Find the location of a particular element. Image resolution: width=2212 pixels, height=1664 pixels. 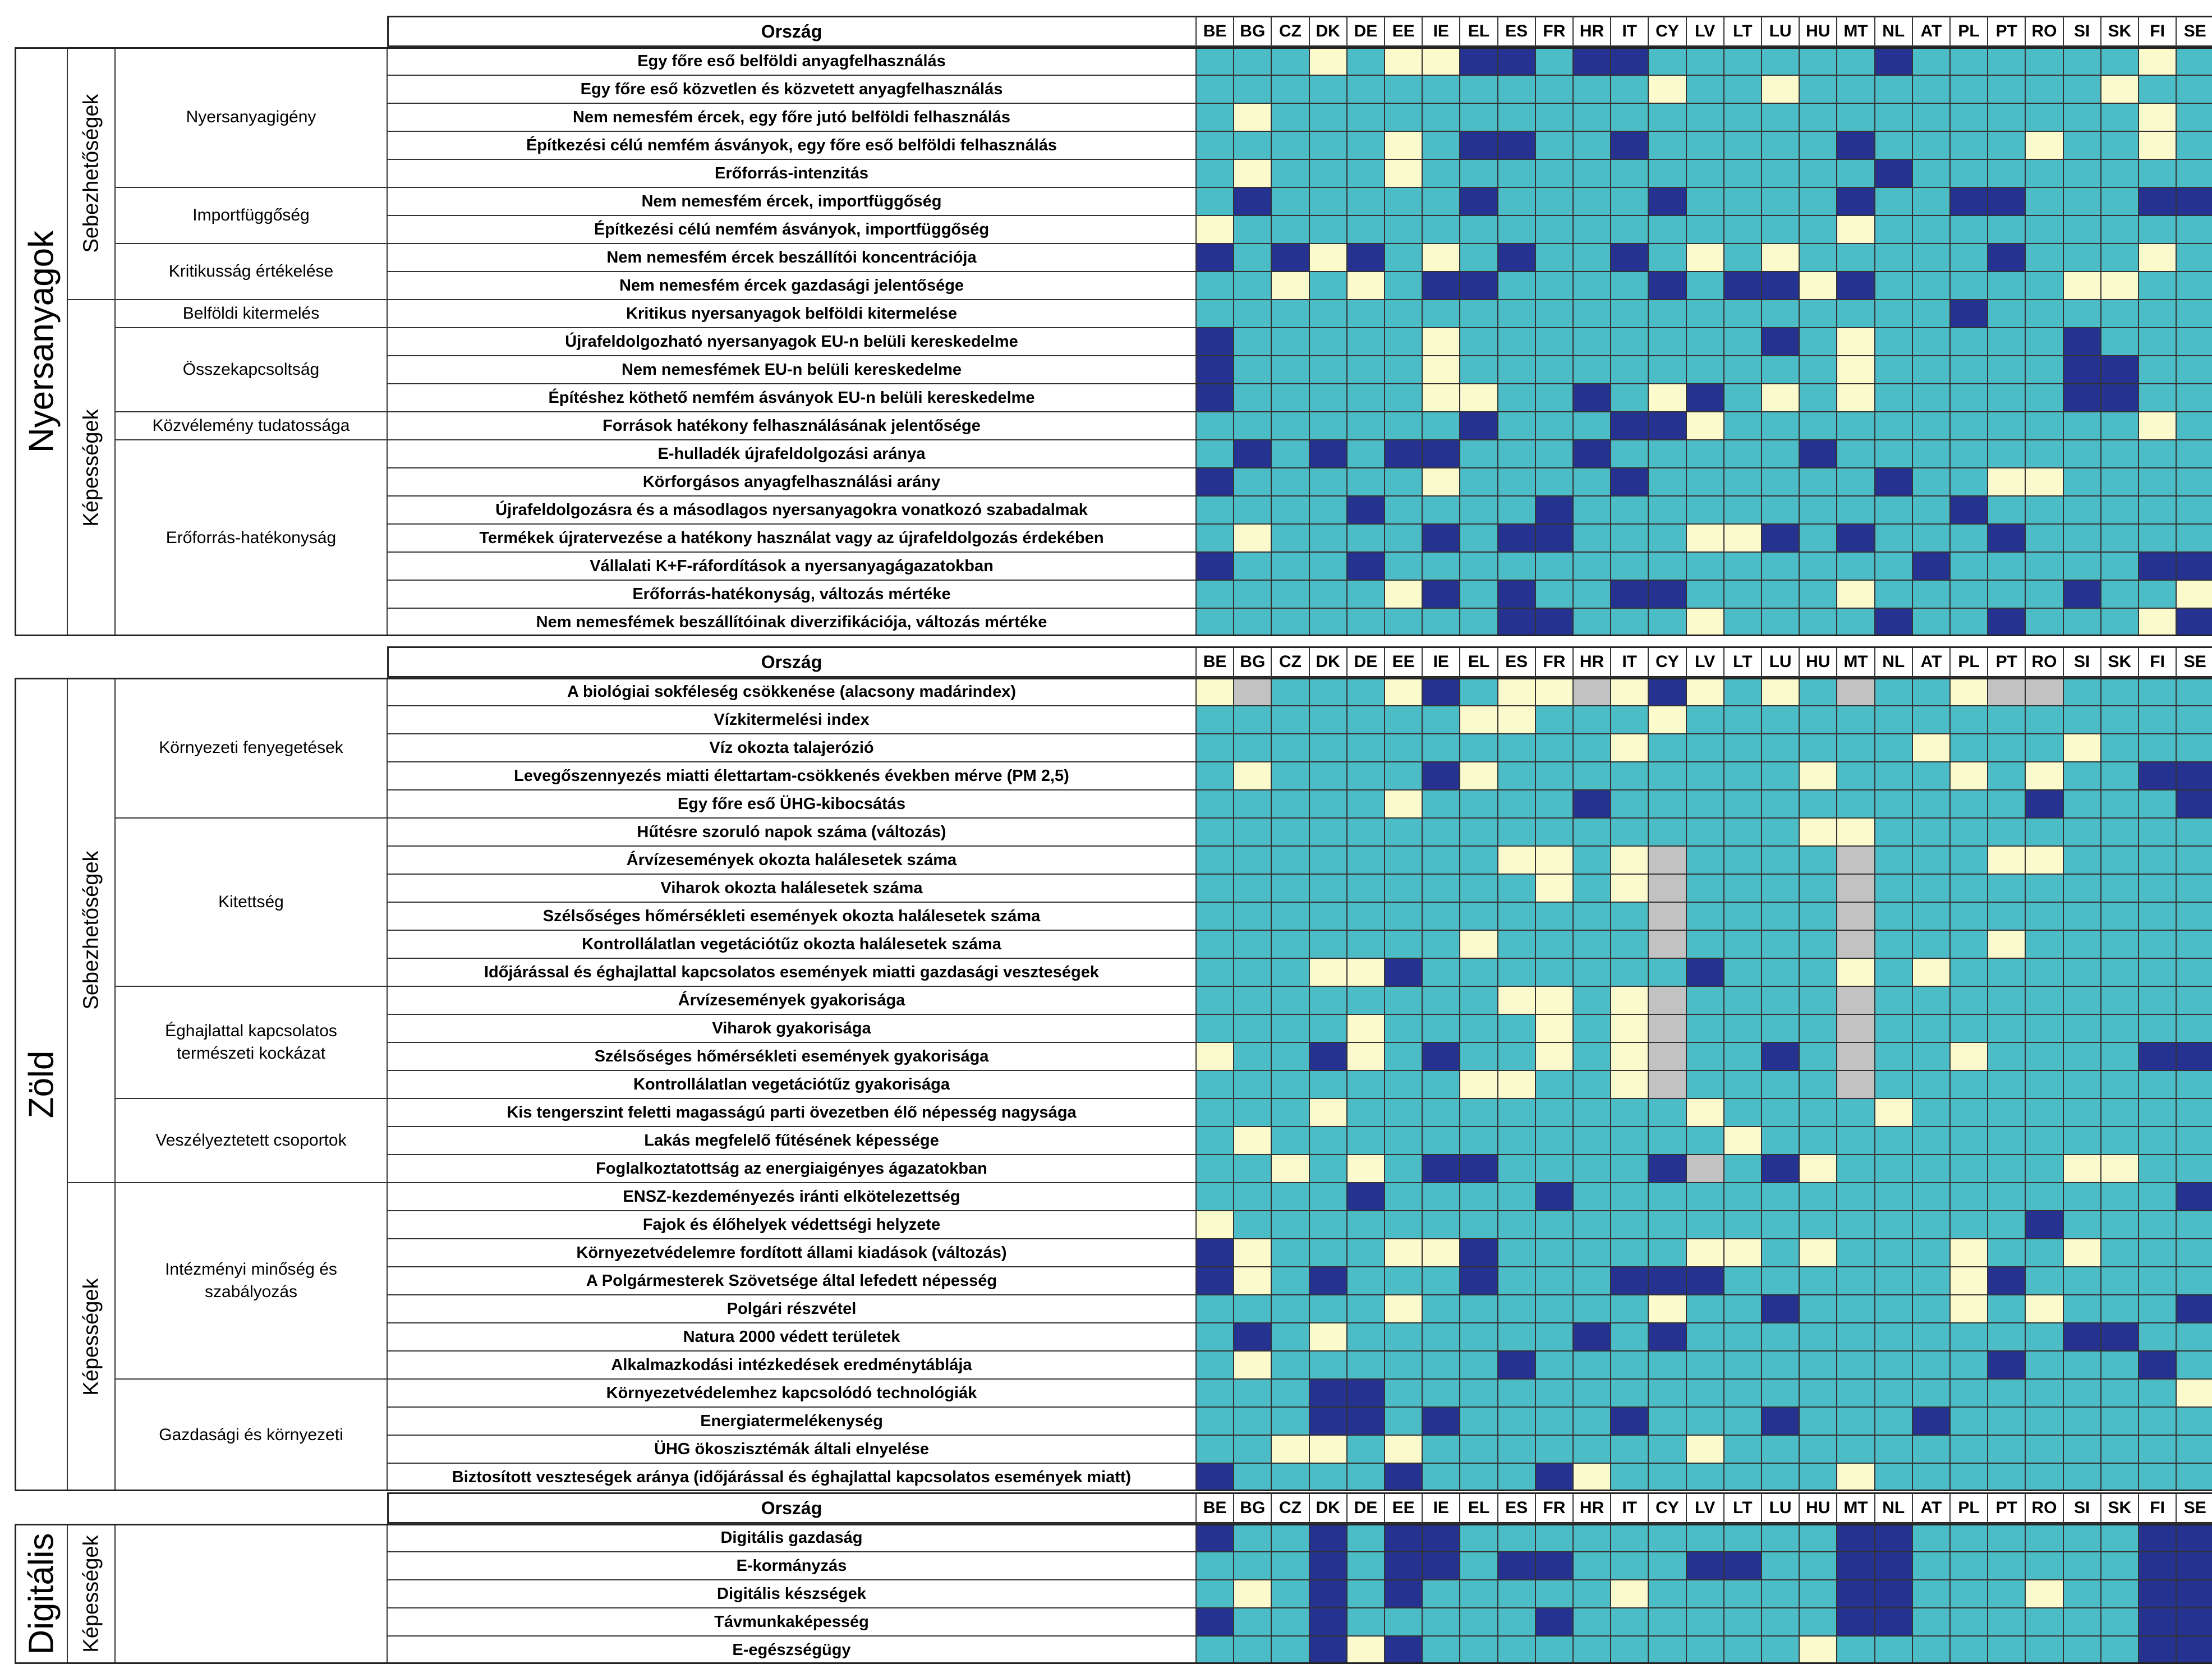

heatmap-cell-it is located at coordinates (1630, 145).